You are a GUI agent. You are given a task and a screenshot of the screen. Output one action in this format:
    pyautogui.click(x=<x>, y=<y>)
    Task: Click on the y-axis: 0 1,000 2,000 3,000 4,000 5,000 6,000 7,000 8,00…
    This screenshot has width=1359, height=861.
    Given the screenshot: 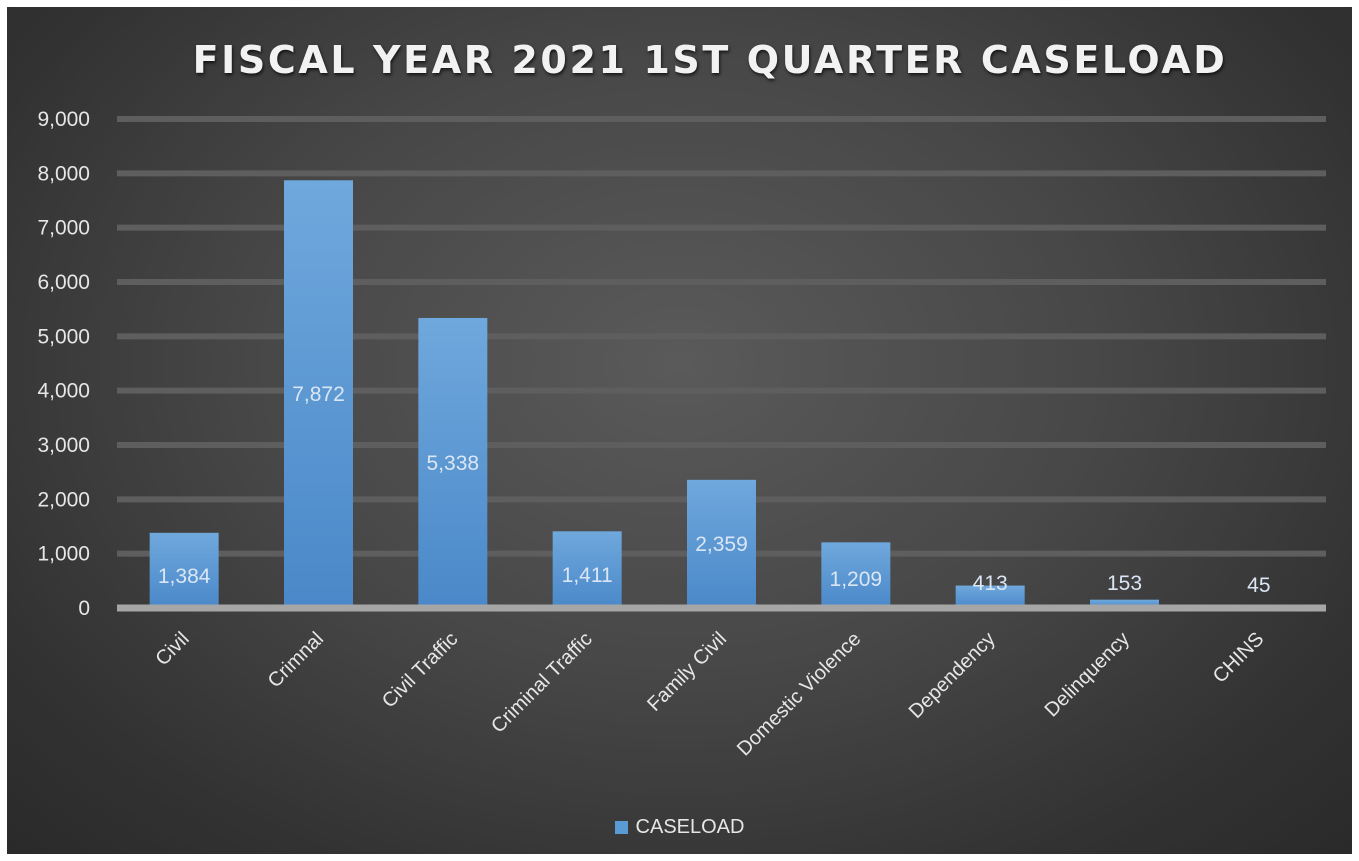 What is the action you would take?
    pyautogui.click(x=63, y=364)
    